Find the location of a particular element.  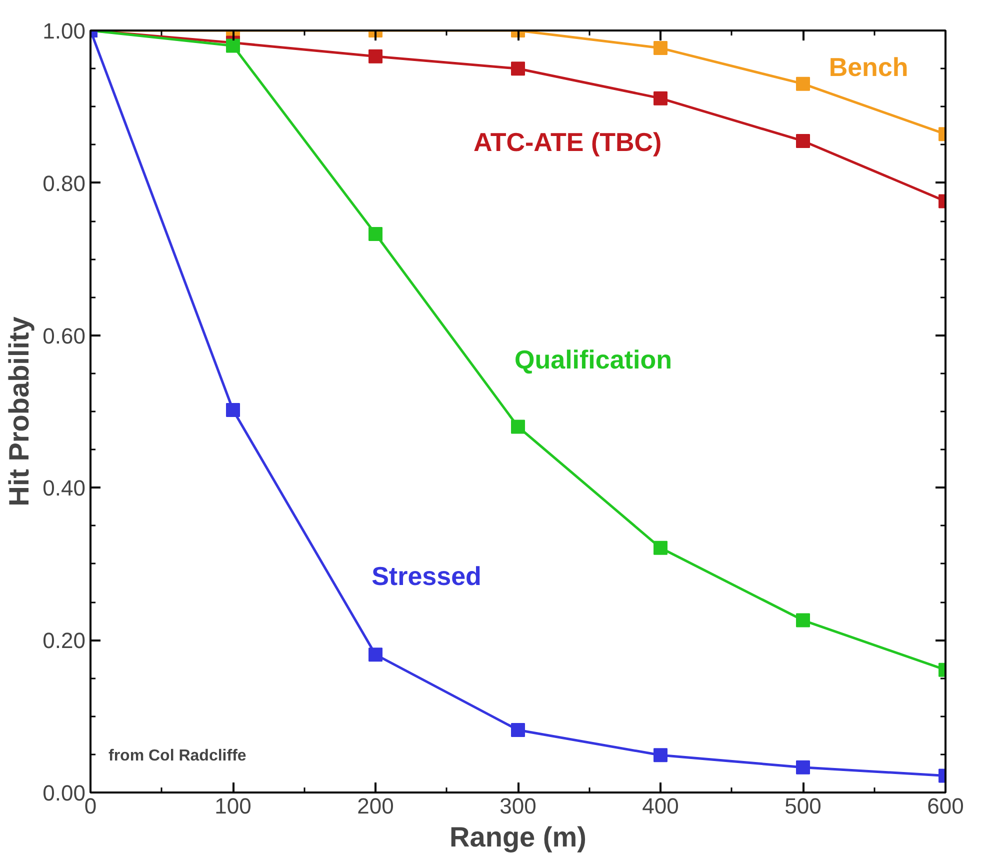

y-tick-label: 0.20 is located at coordinates (64, 641).